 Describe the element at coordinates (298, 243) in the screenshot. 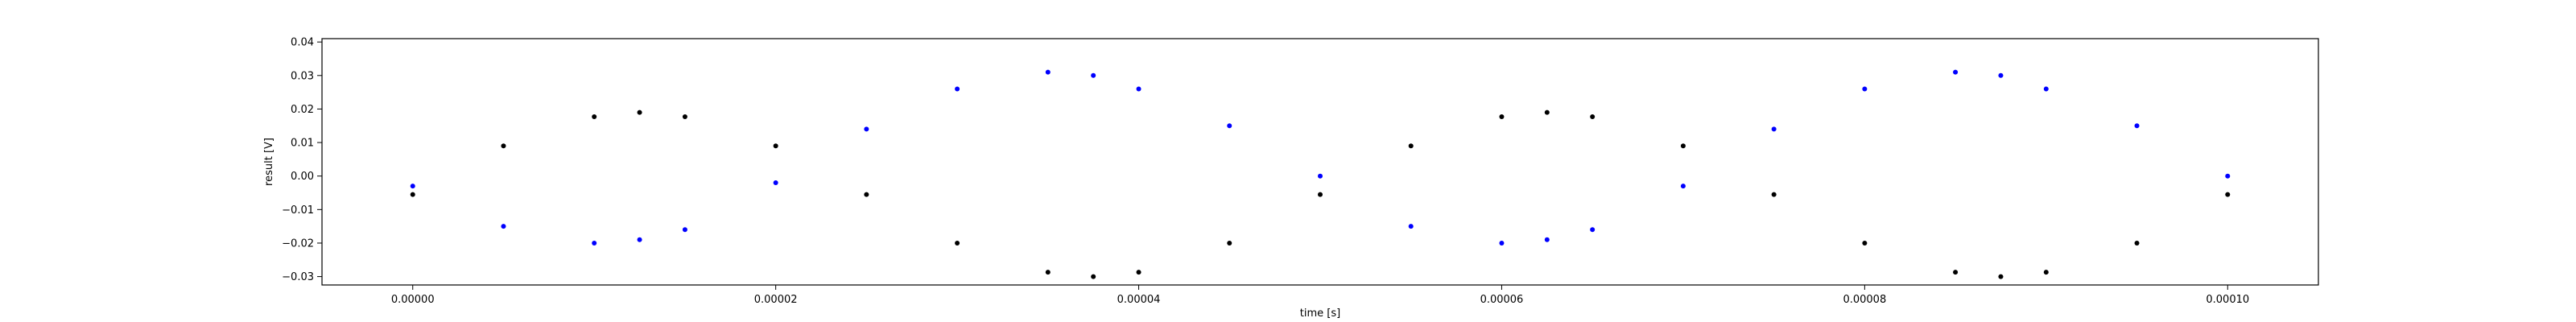

I see `y-tick-label: −0.02` at that location.